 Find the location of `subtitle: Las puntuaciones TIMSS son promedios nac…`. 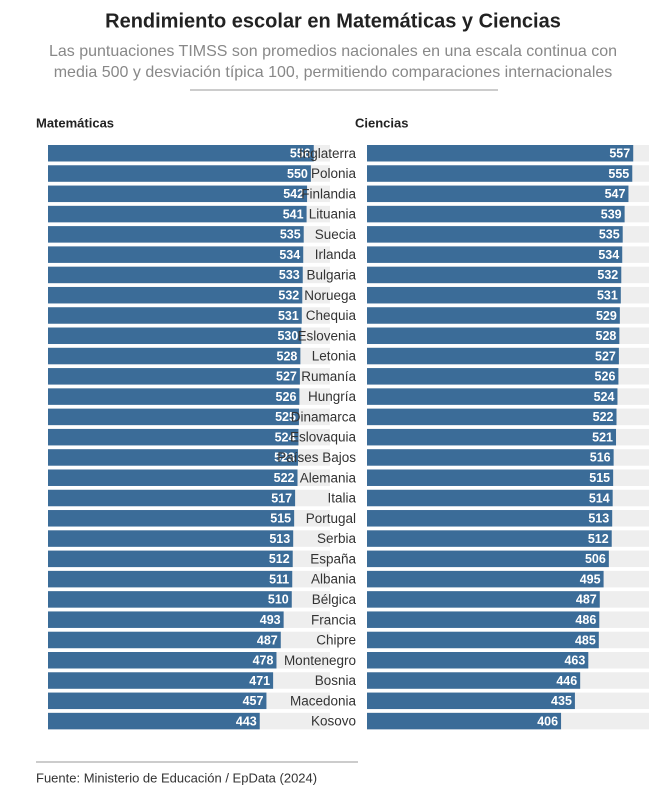

subtitle: Las puntuaciones TIMSS son promedios nac… is located at coordinates (333, 51).